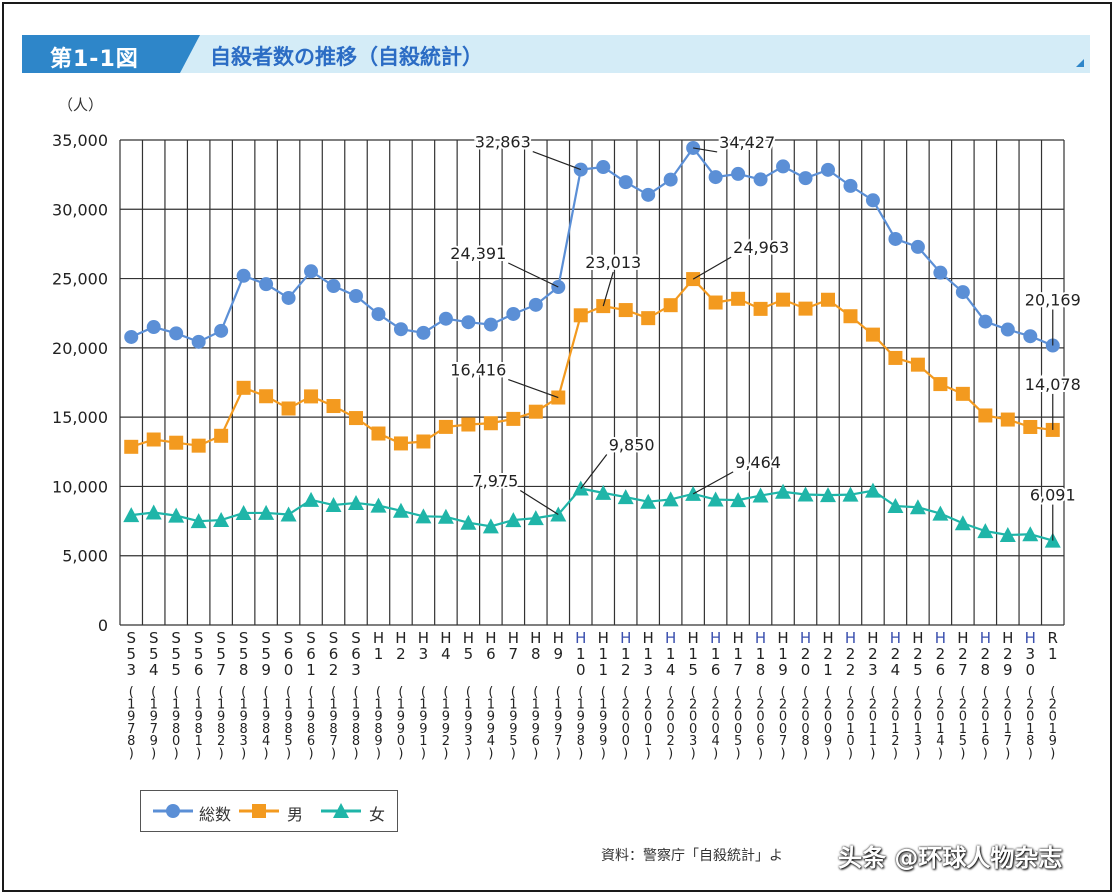  What do you see at coordinates (154, 670) in the screenshot?
I see `x-tick-era-char: 4` at bounding box center [154, 670].